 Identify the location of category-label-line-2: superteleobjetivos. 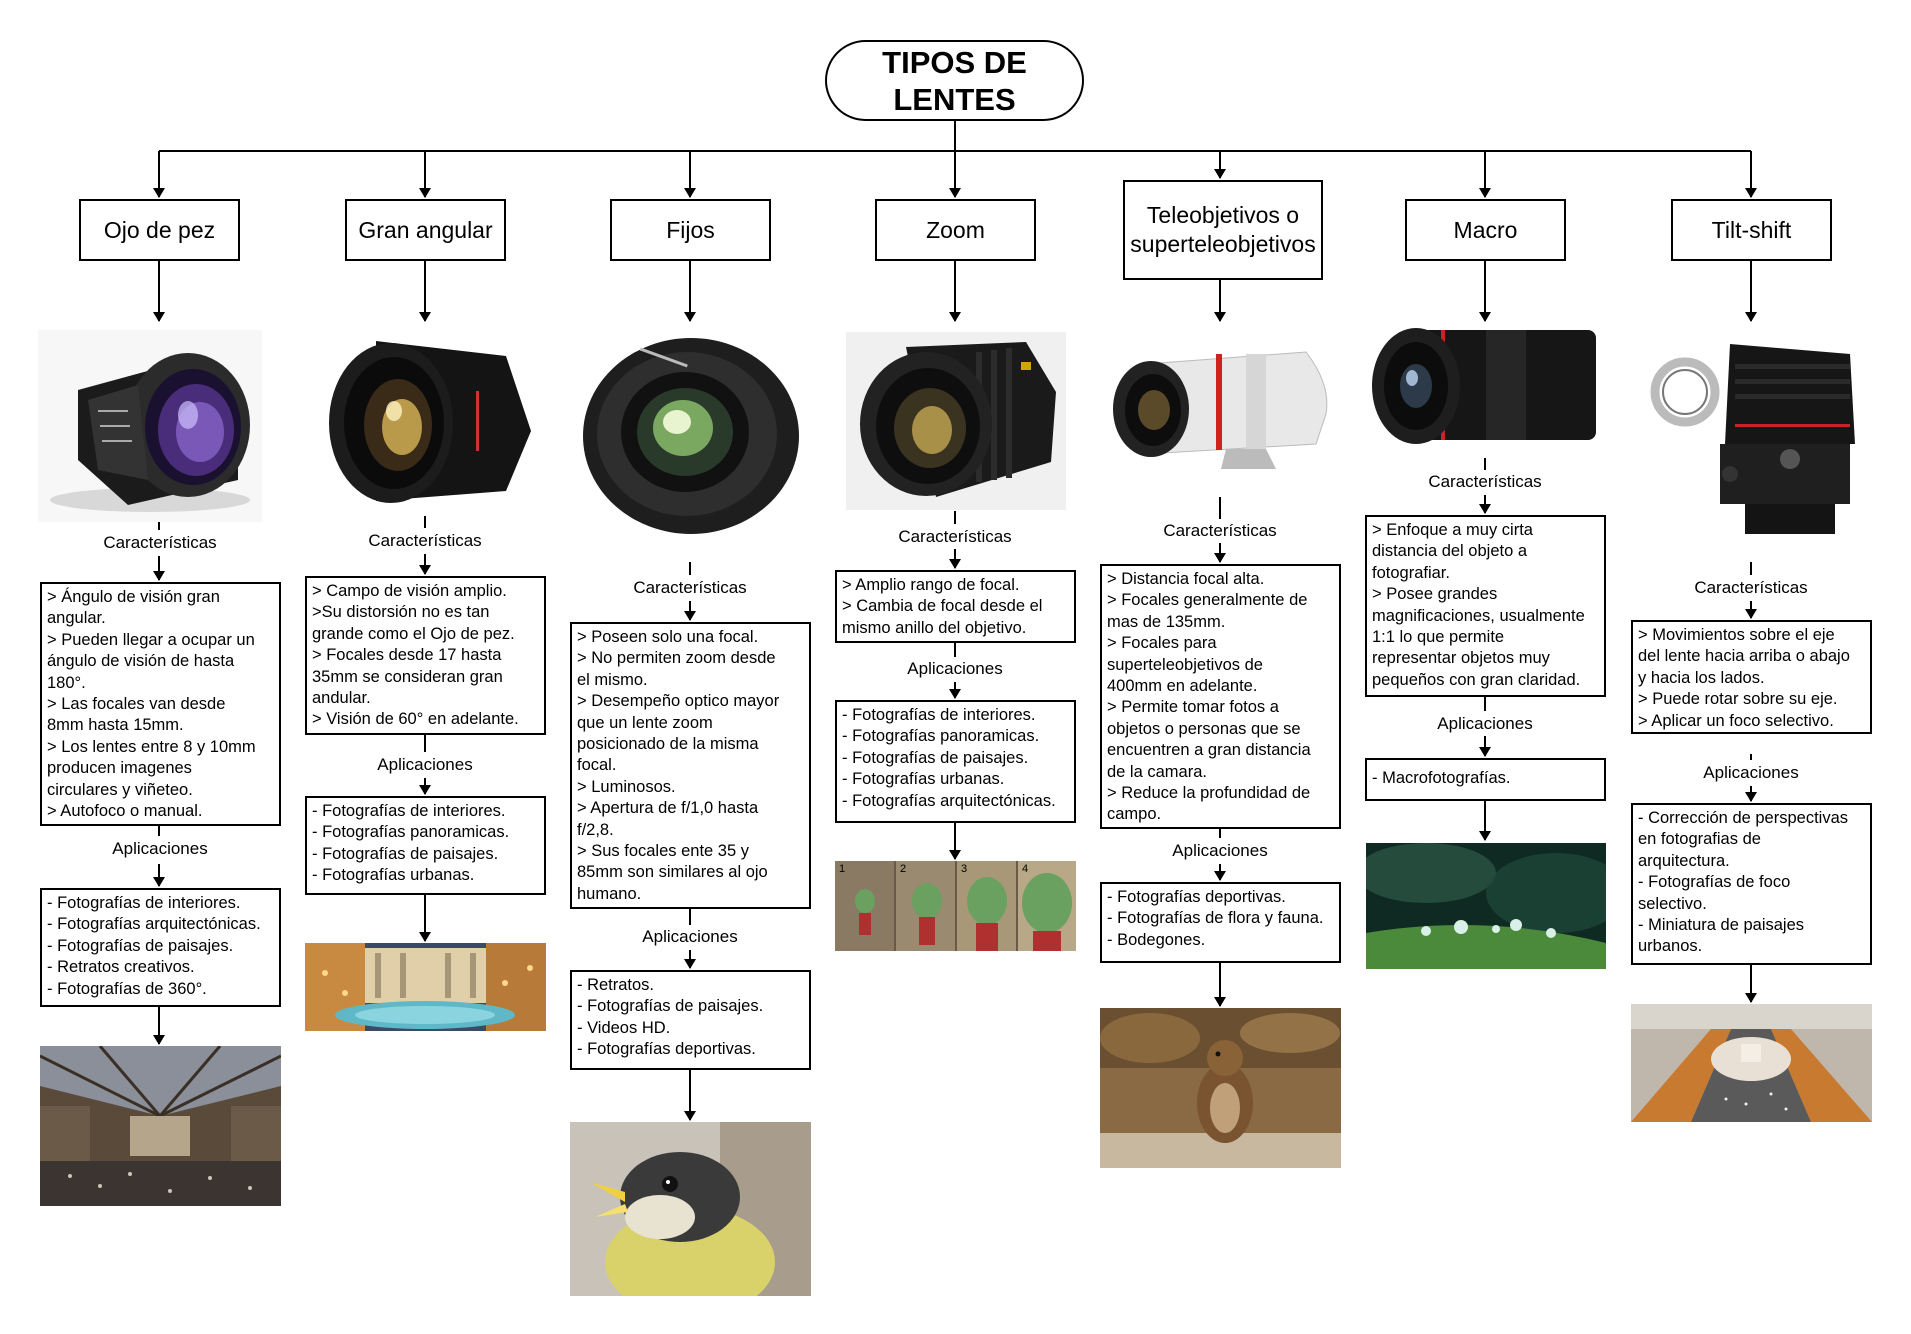
(1223, 244).